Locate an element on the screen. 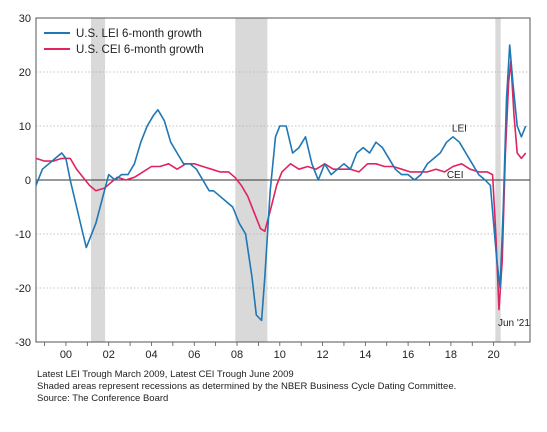 Image resolution: width=547 pixels, height=432 pixels. x-tick-label-0: 00 is located at coordinates (66, 355).